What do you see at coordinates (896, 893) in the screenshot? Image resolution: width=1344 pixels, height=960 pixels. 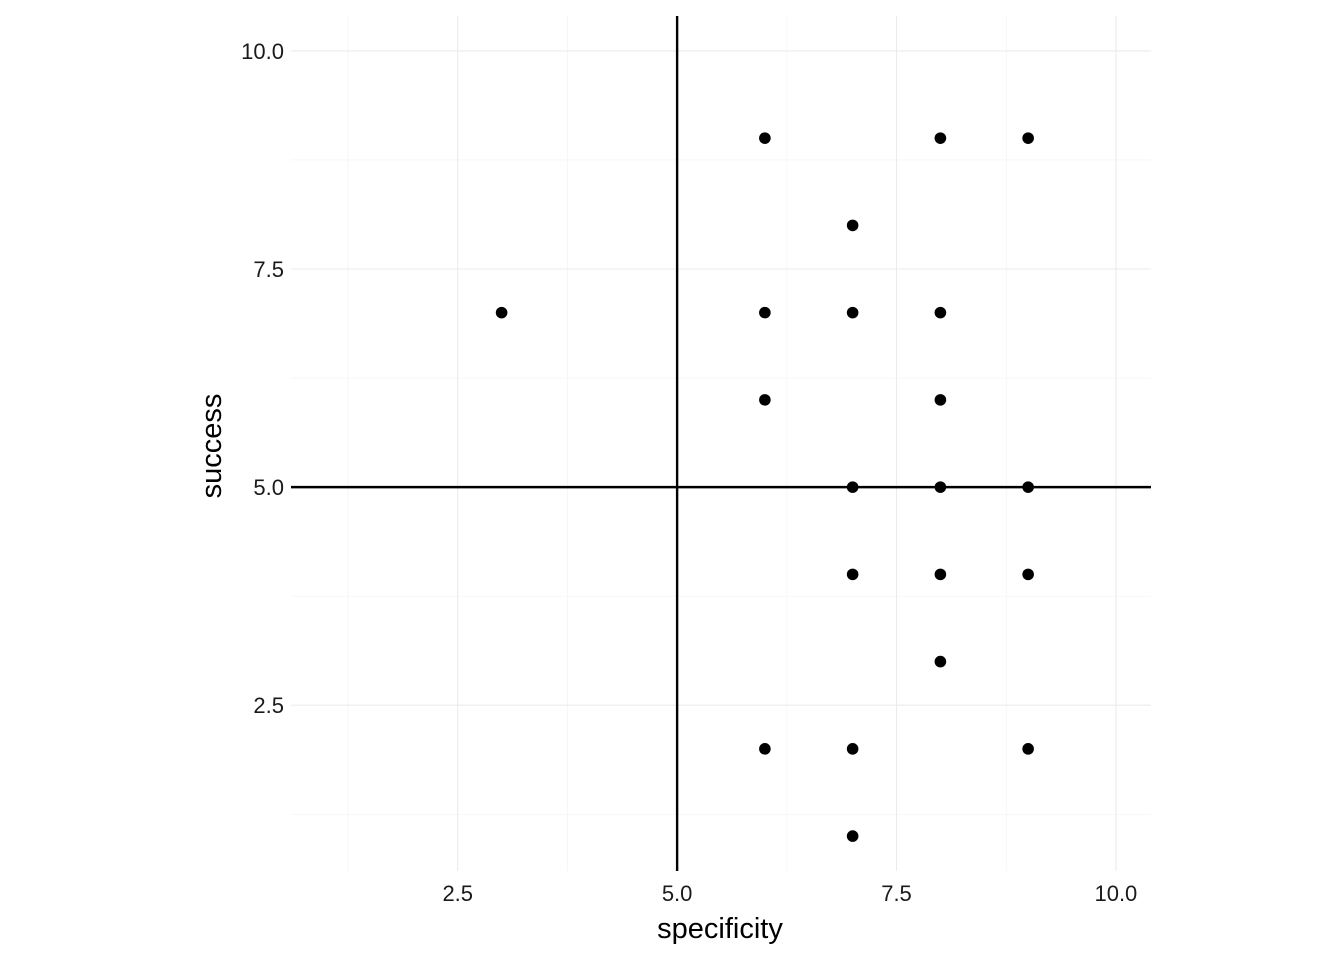 I see `x-tick-label-2: 7.5` at bounding box center [896, 893].